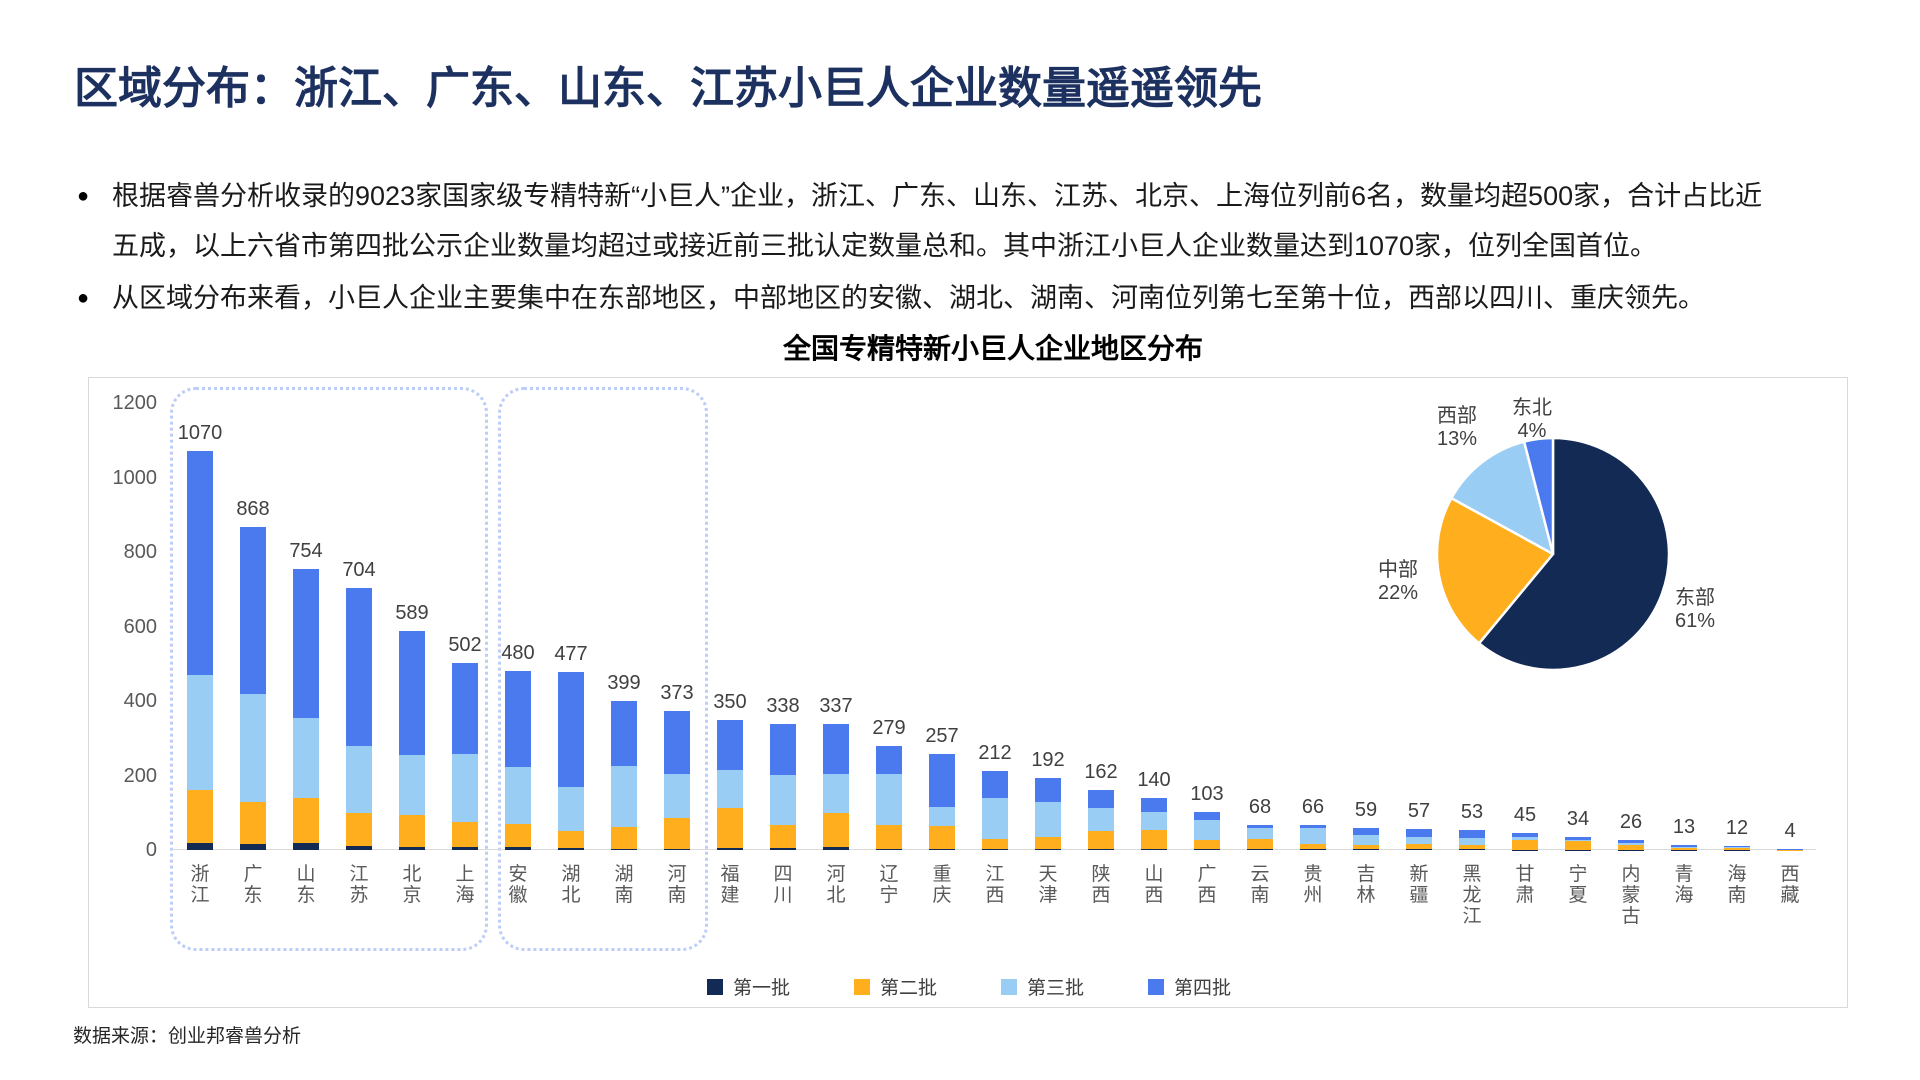  Describe the element at coordinates (140, 701) in the screenshot. I see `y-axis-tick-label: 400` at that location.